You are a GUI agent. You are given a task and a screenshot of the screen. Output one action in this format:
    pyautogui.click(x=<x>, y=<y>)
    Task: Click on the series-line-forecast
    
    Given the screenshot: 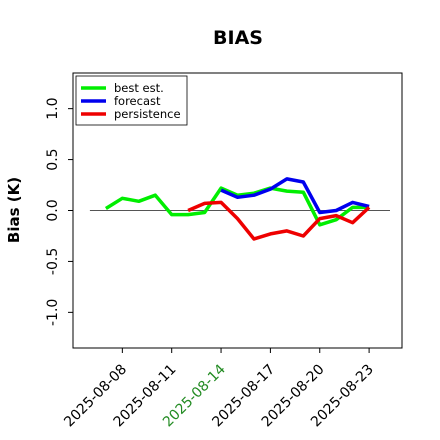 What is the action you would take?
    pyautogui.click(x=295, y=196)
    